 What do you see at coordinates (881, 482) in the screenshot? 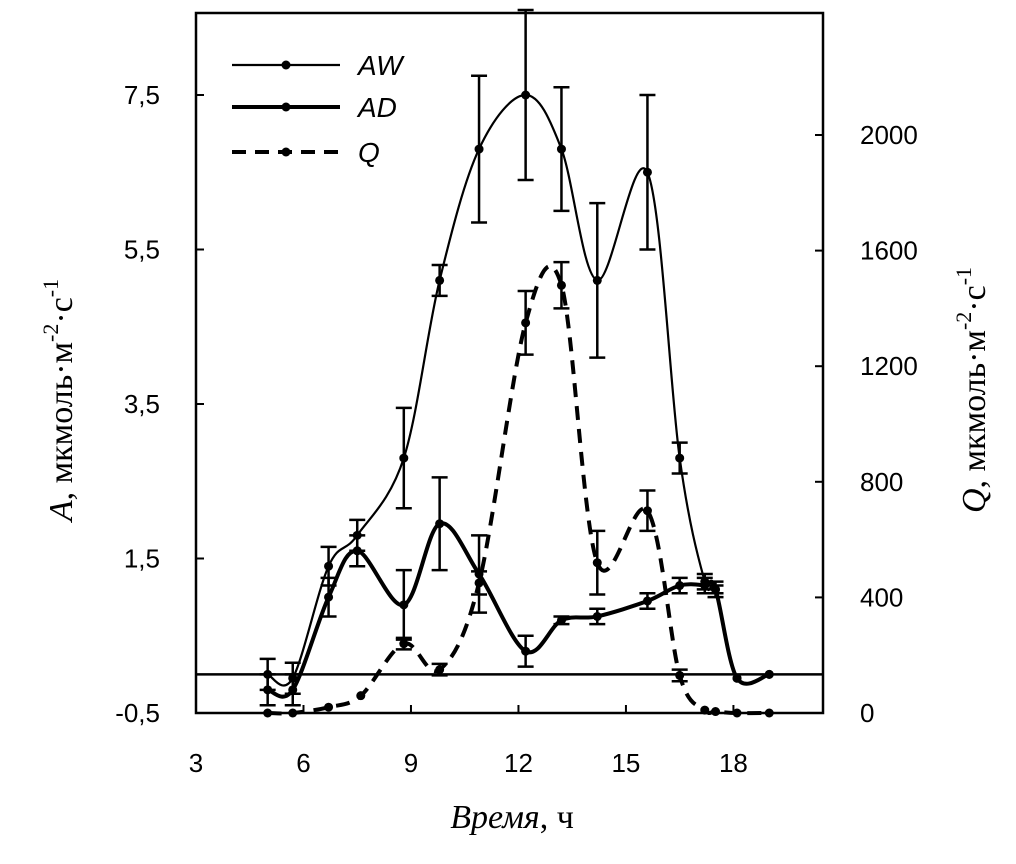
I see `y-right-tick-label: 800` at bounding box center [881, 482].